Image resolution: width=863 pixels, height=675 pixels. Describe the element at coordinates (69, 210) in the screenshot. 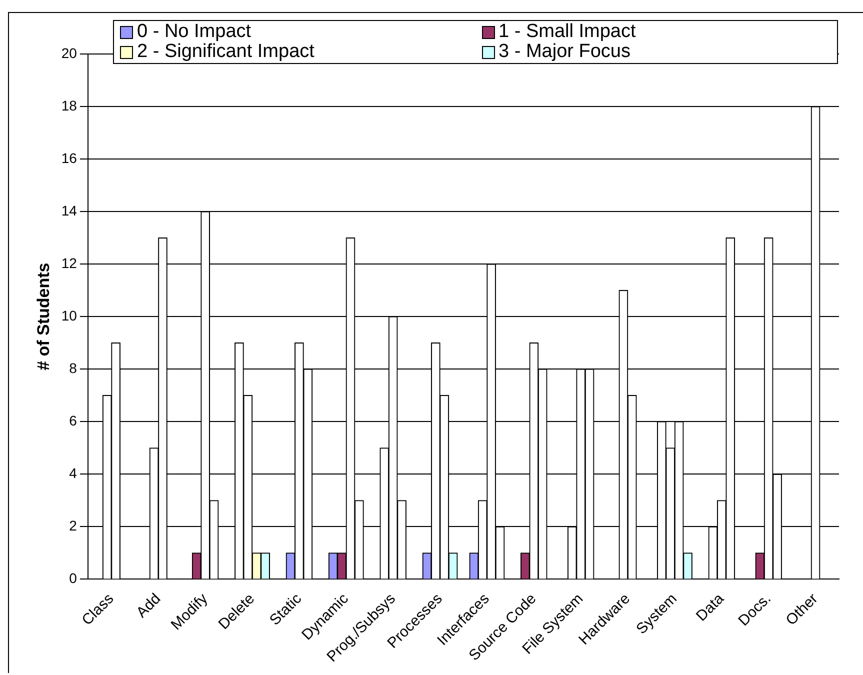

I see `y-tick-label: 14` at that location.